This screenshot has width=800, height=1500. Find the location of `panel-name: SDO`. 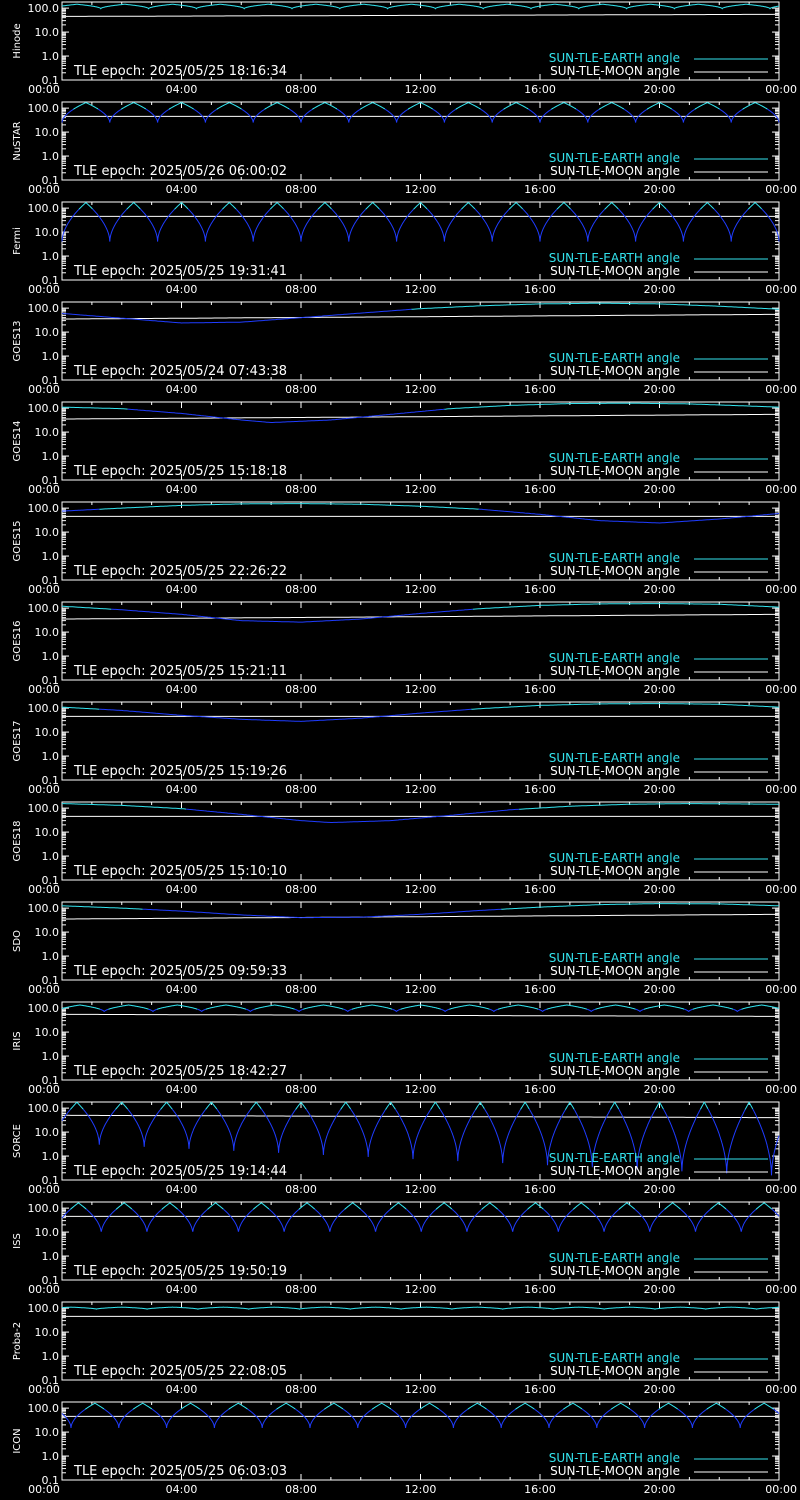

panel-name: SDO is located at coordinates (17, 941).